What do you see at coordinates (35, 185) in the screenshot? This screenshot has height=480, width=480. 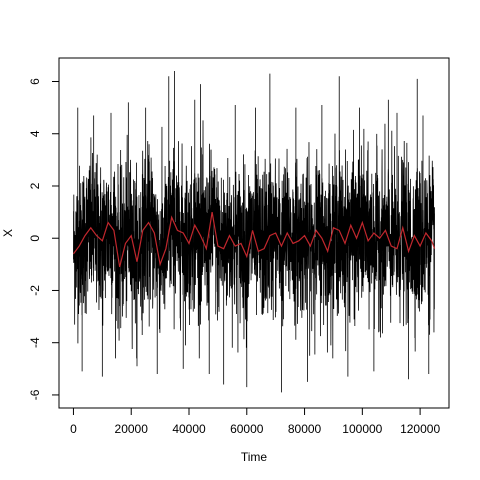 I see `y-tick-label: 2` at bounding box center [35, 185].